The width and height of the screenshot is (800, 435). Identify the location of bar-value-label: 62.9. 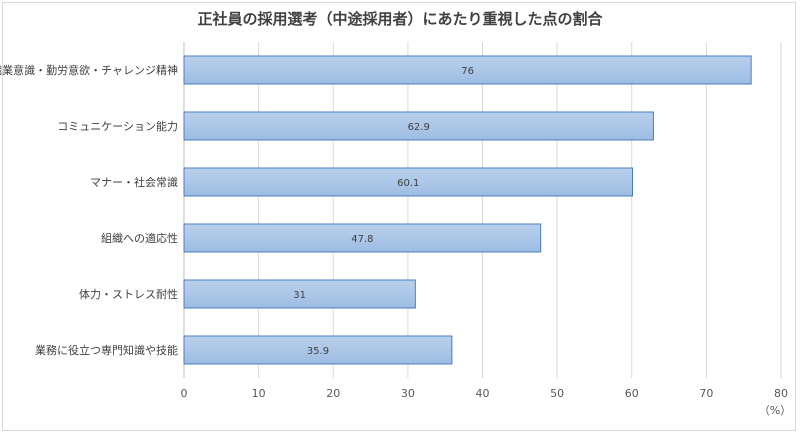
(419, 127).